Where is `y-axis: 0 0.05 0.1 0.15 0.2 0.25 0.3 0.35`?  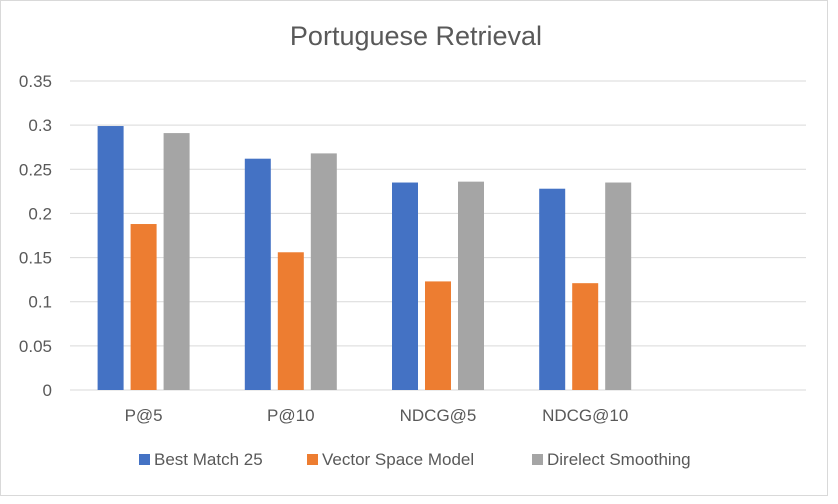
y-axis: 0 0.05 0.1 0.15 0.2 0.25 0.3 0.35 is located at coordinates (35, 236).